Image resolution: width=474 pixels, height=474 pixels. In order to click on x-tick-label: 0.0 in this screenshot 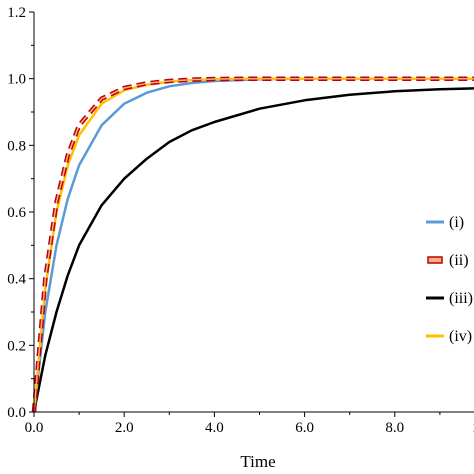, I will do `click(34, 428)`.